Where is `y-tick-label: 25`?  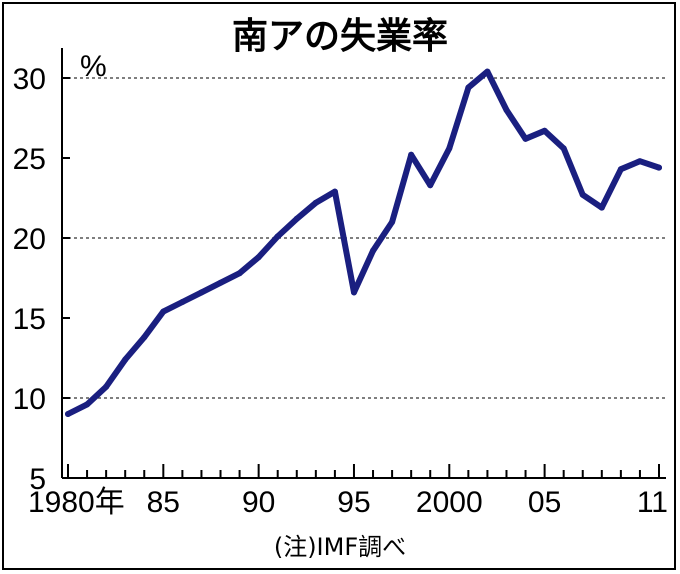
y-tick-label: 25 is located at coordinates (29, 159).